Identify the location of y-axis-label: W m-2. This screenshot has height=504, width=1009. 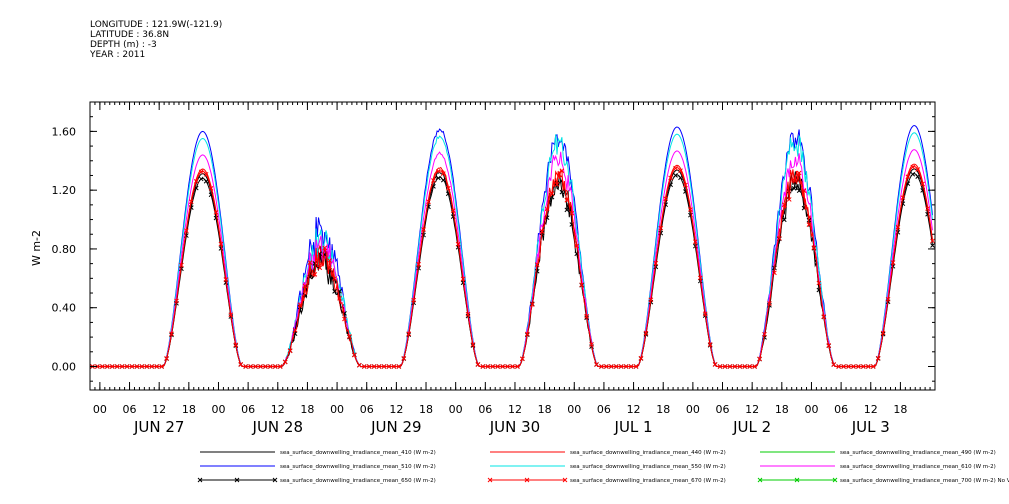
(36, 248).